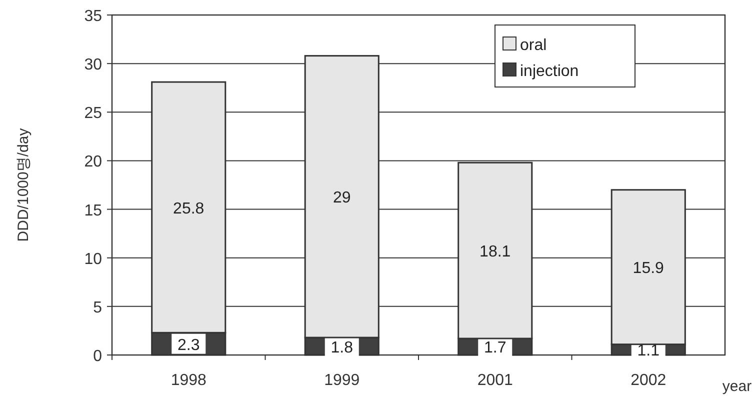 Image resolution: width=755 pixels, height=401 pixels. Describe the element at coordinates (549, 71) in the screenshot. I see `legend-label: injection` at that location.